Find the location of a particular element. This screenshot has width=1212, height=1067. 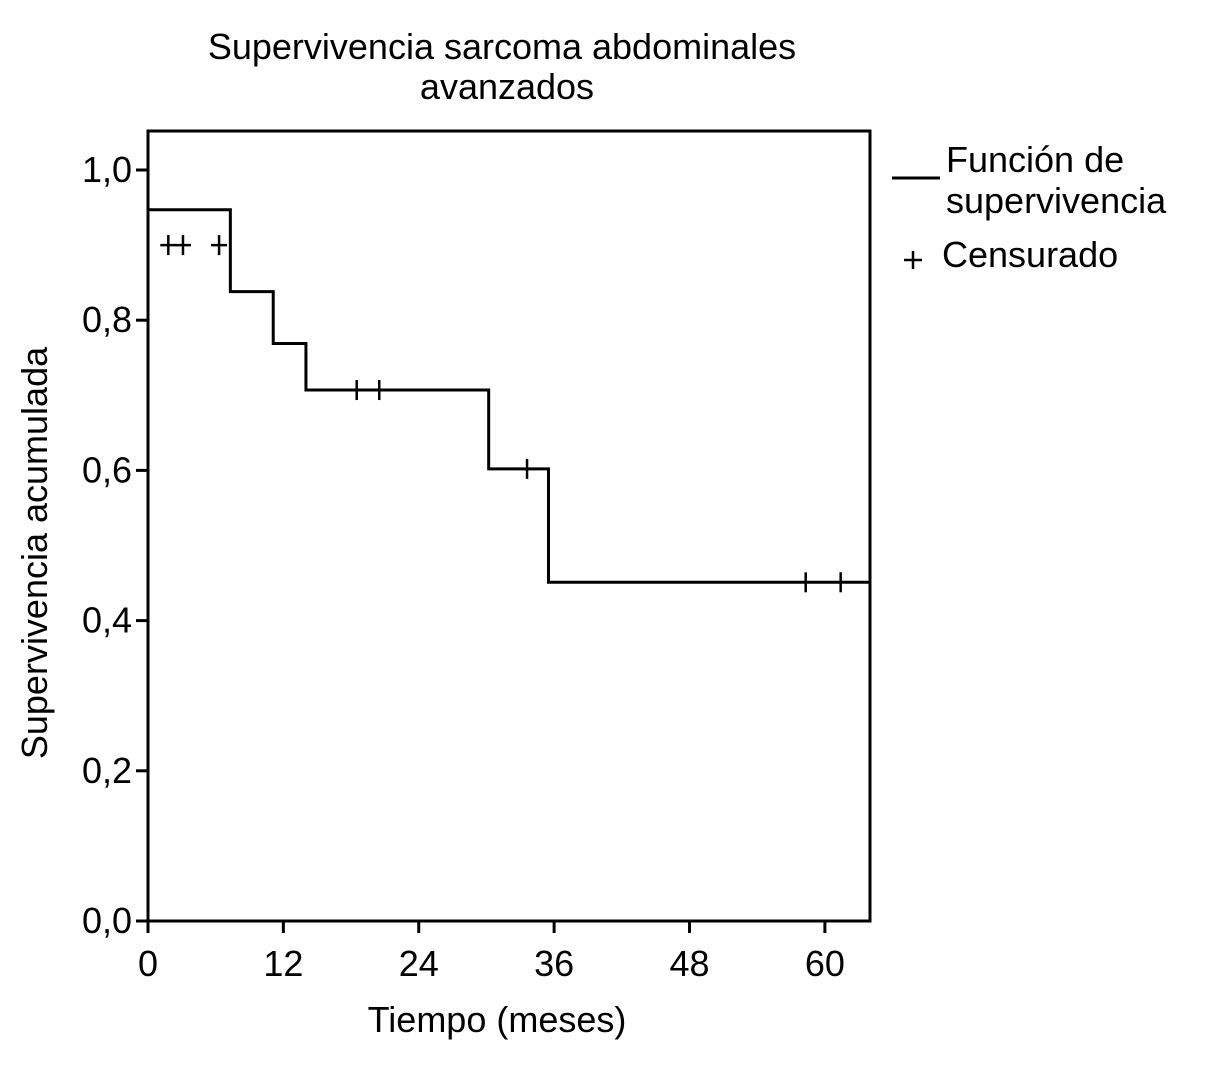

y-tick-label: 0,6 is located at coordinates (107, 469).